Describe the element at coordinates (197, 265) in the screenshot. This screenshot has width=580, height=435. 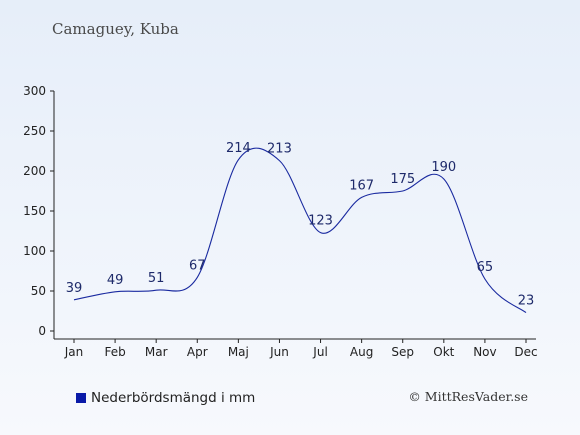
I see `data-label: 67` at that location.